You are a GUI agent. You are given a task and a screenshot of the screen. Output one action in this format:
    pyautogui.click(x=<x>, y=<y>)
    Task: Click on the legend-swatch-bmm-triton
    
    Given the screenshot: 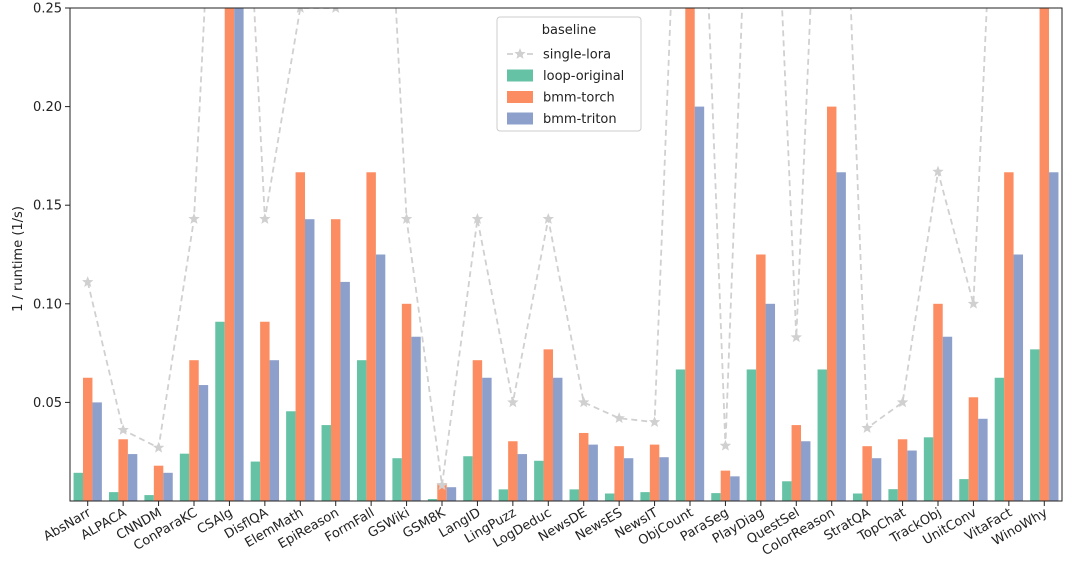 What is the action you would take?
    pyautogui.click(x=520, y=118)
    